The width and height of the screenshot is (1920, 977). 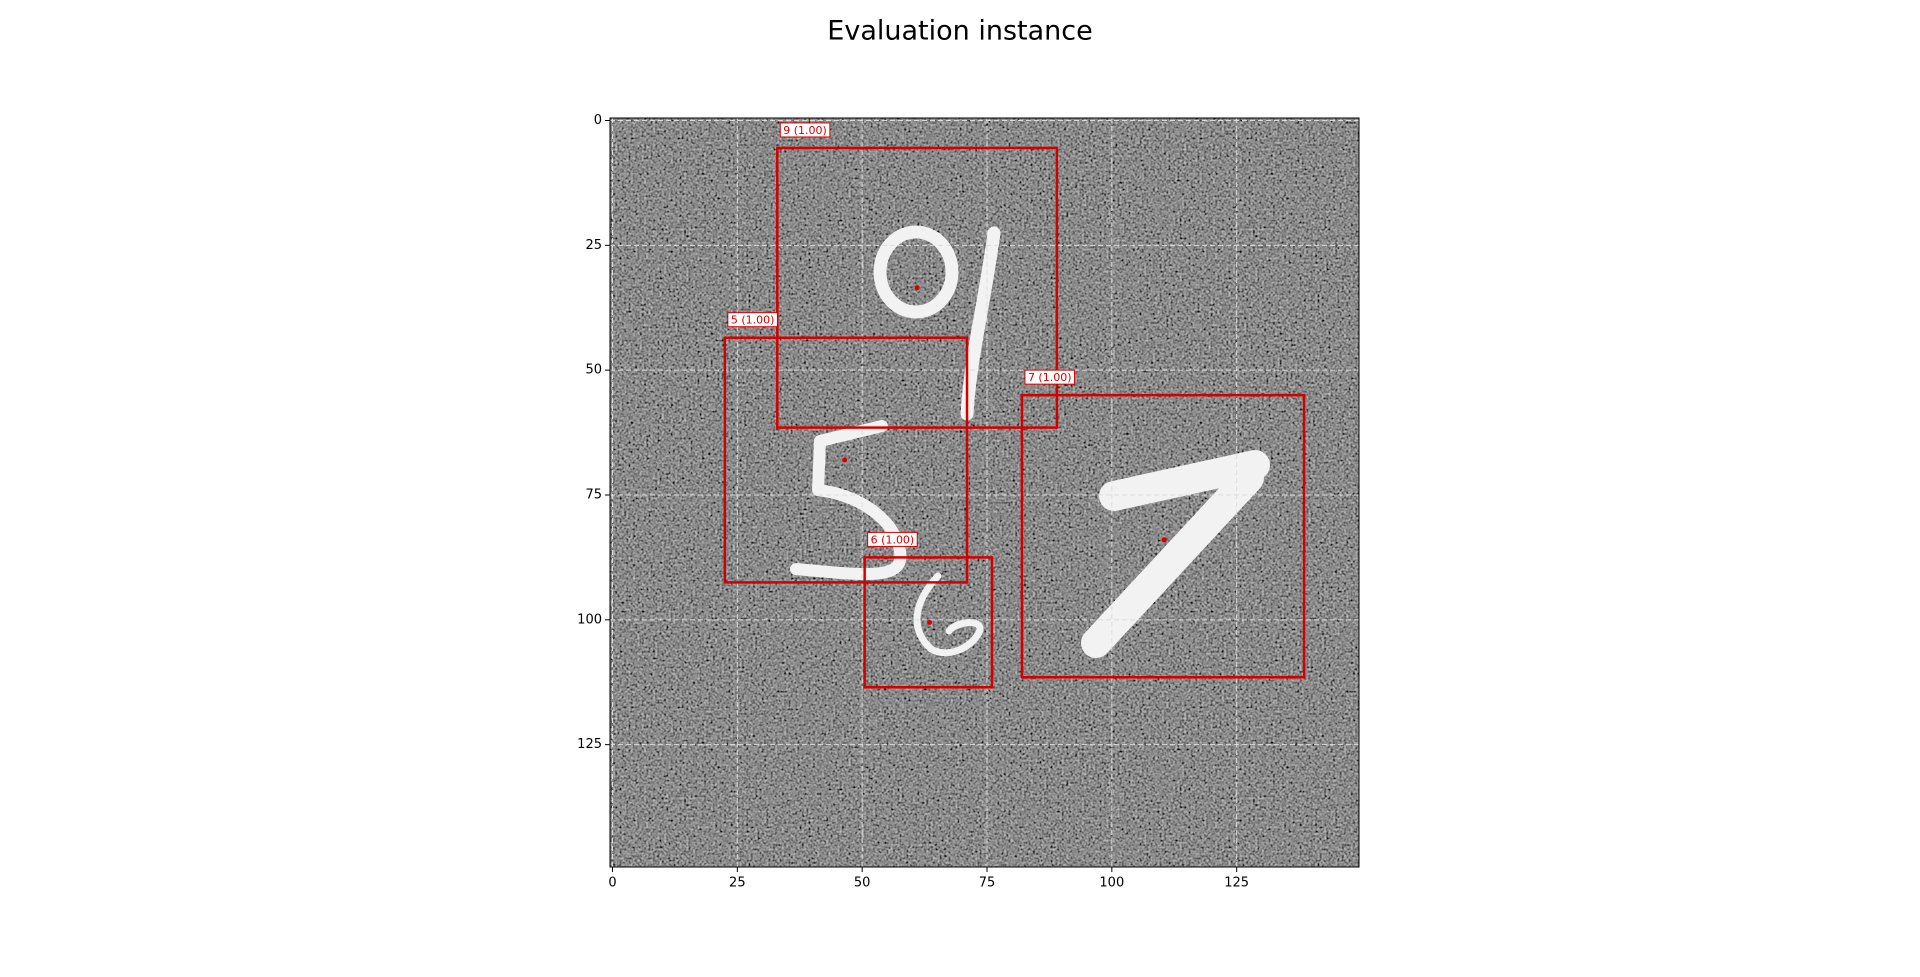 I want to click on digits, so click(x=1030, y=441).